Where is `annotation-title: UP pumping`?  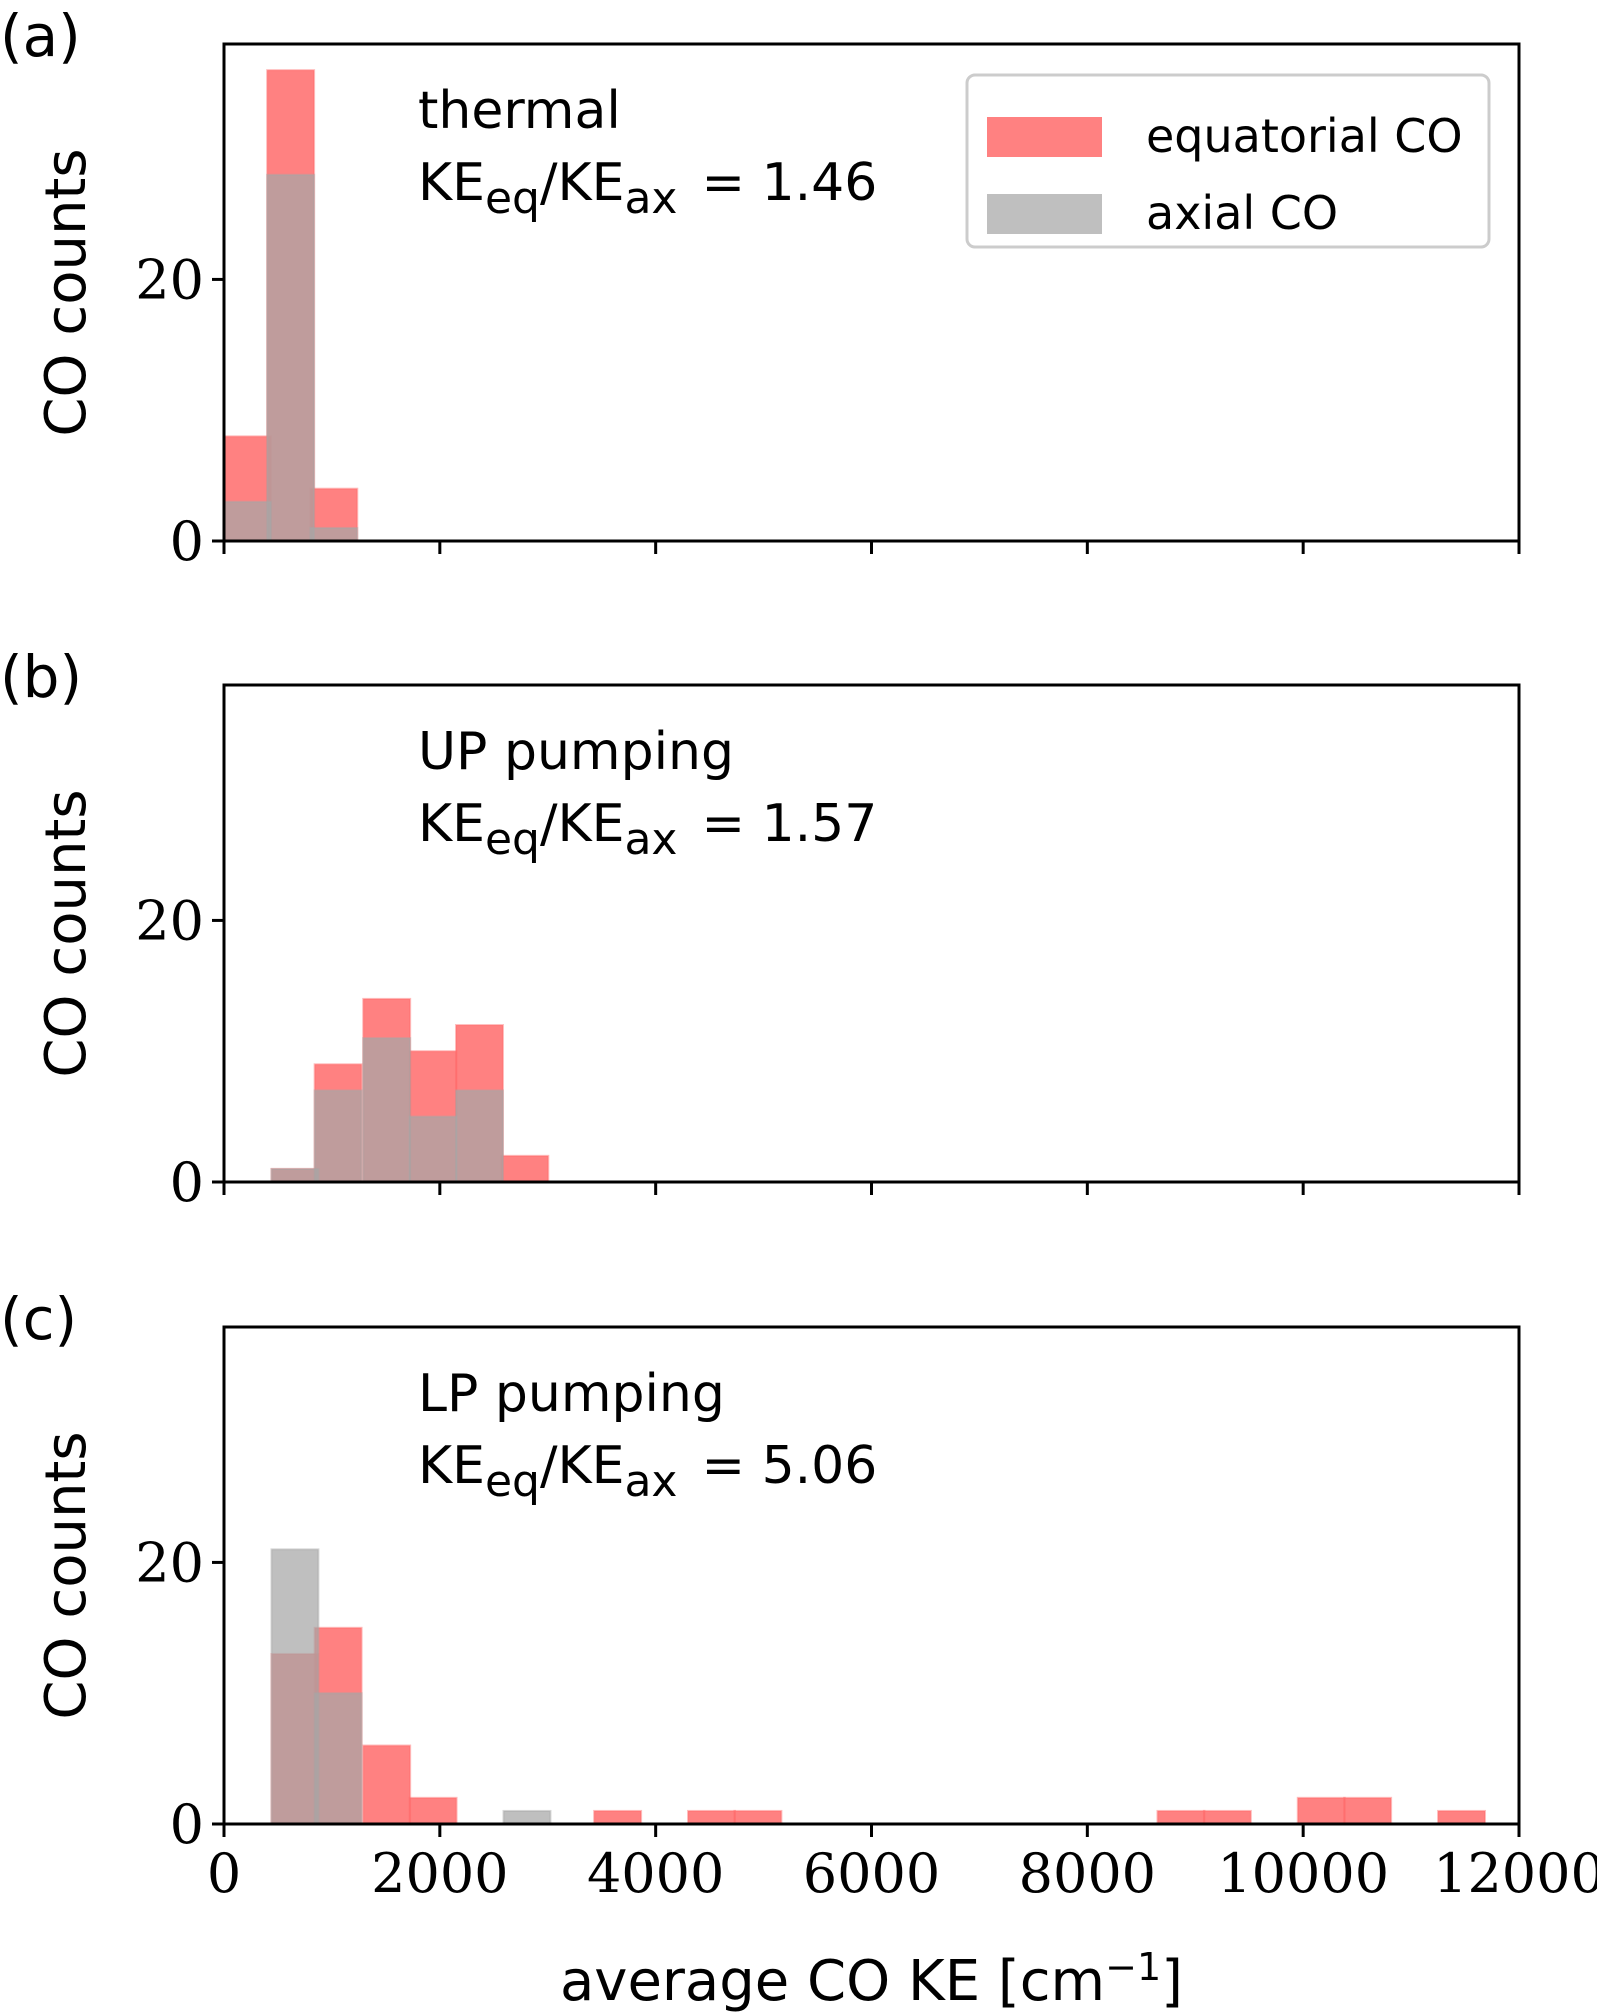
annotation-title: UP pumping is located at coordinates (576, 752).